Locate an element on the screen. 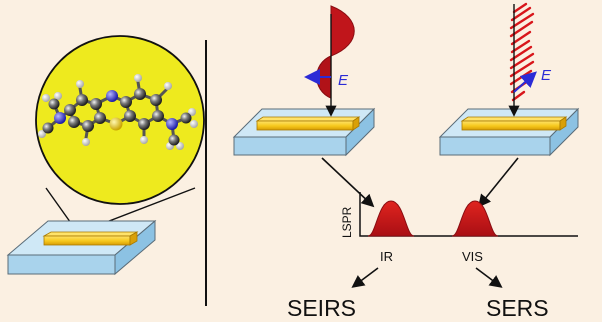 The image size is (602, 322). e-vector-right-icon is located at coordinates (525, 82).